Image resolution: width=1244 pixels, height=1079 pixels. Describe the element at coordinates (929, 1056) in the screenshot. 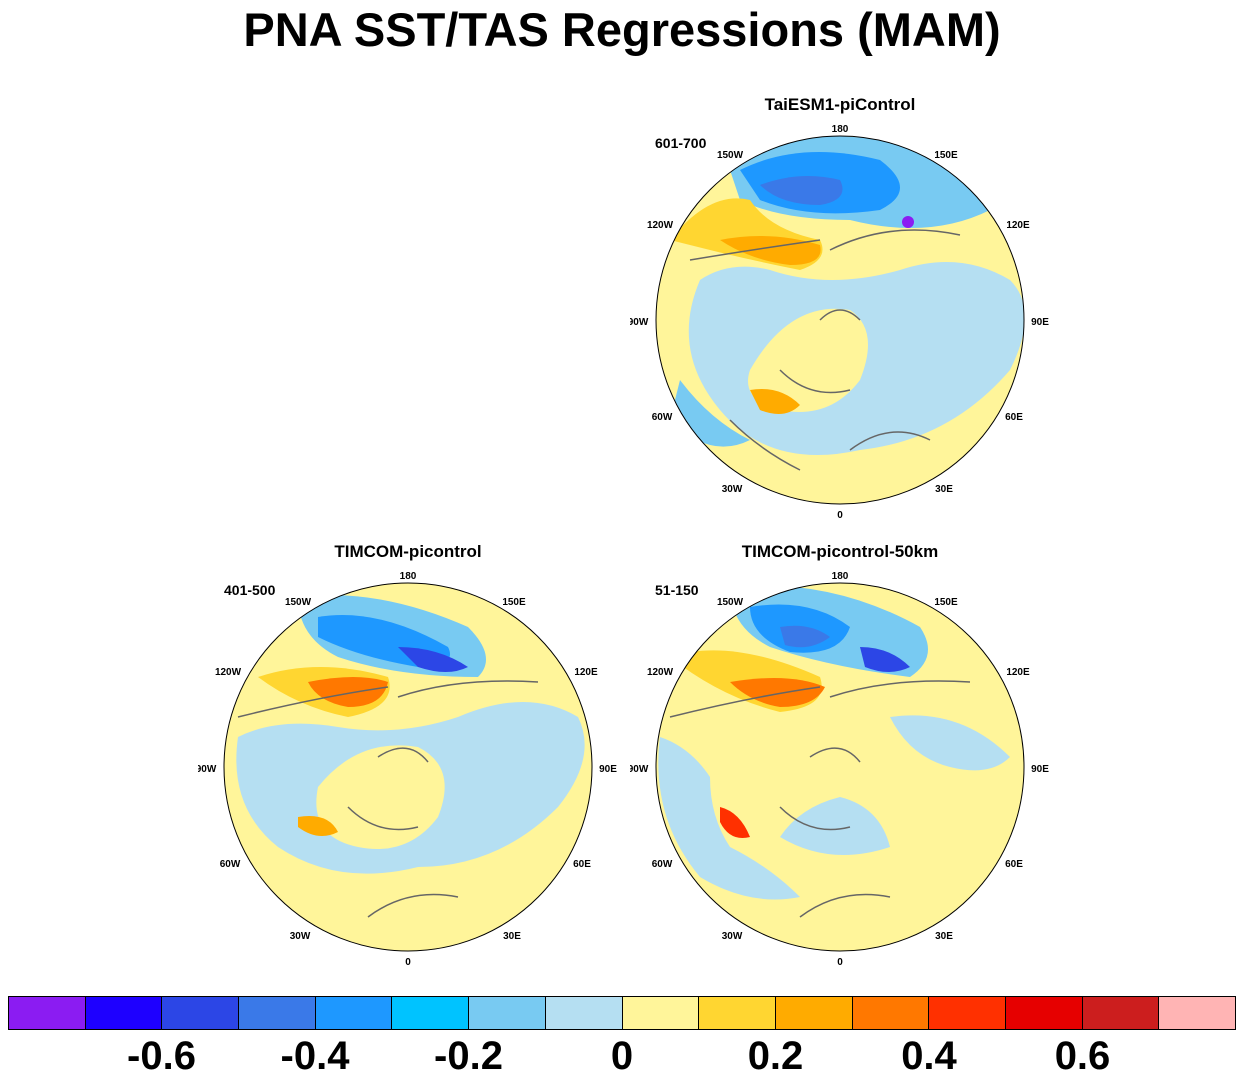

I see `colorbar-tick-label: 0.4` at that location.